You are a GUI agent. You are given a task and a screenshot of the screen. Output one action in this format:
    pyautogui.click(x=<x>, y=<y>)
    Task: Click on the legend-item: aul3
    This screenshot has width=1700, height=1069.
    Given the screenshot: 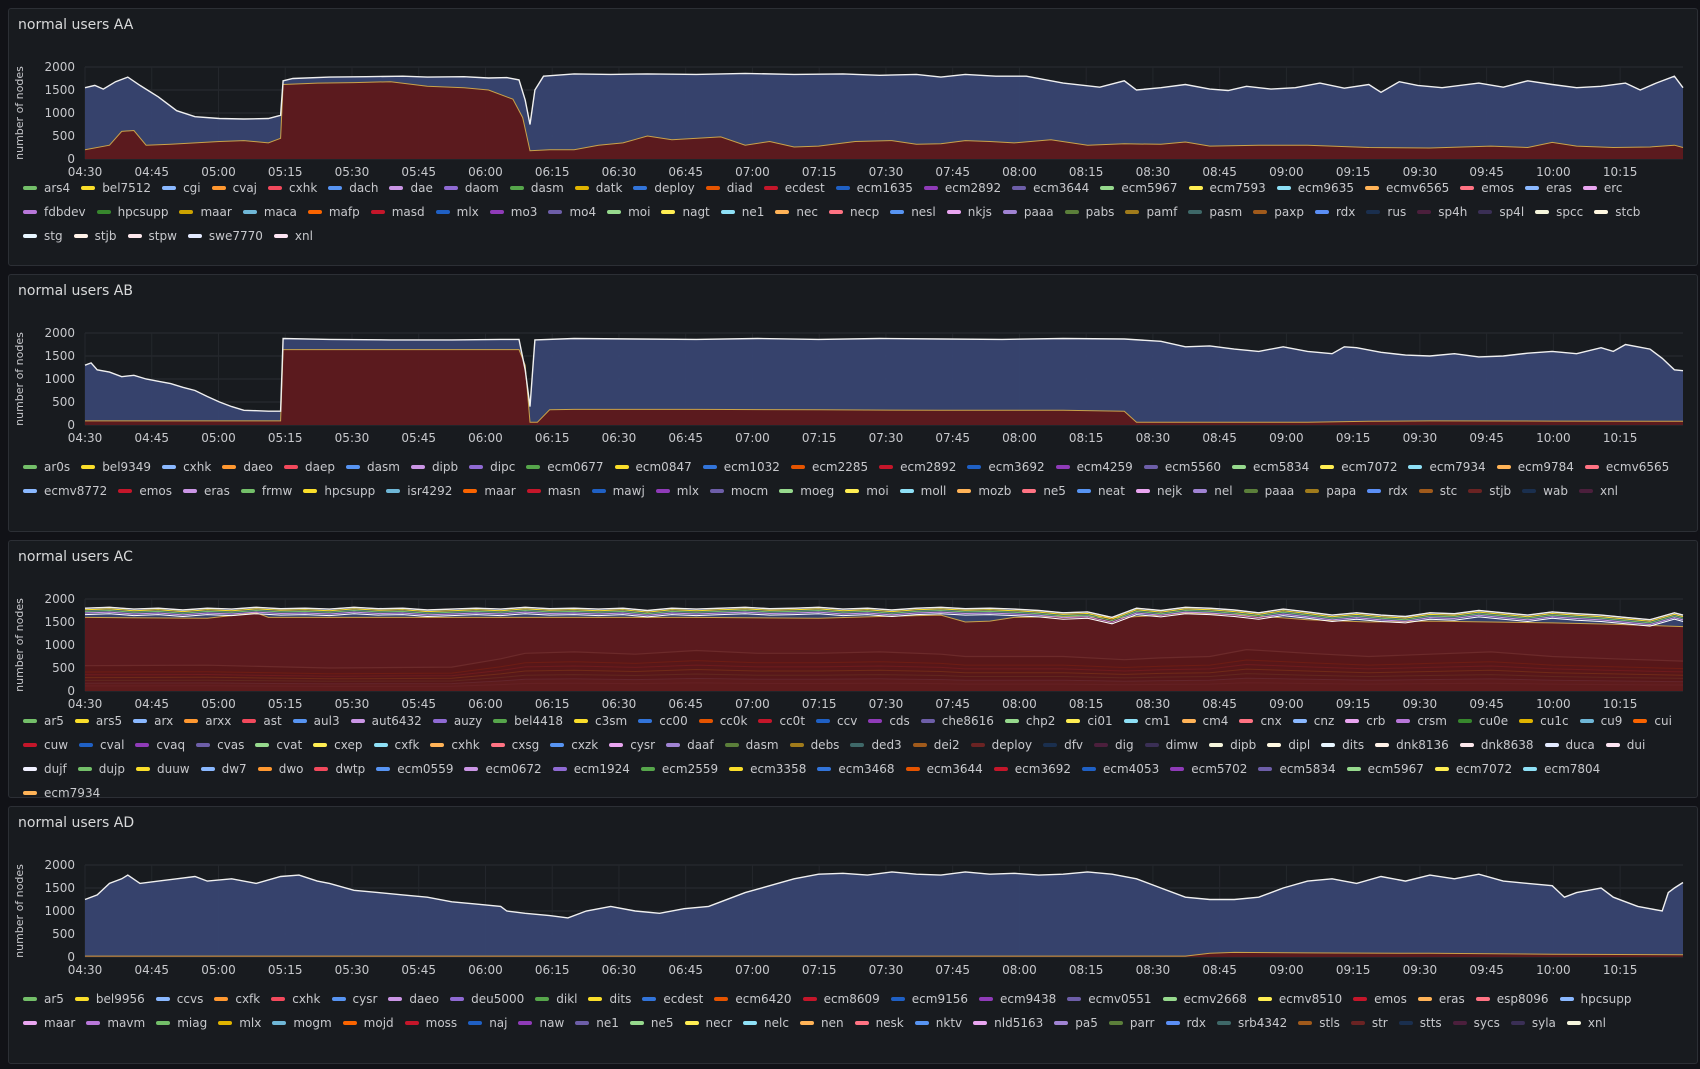 What is the action you would take?
    pyautogui.click(x=316, y=721)
    